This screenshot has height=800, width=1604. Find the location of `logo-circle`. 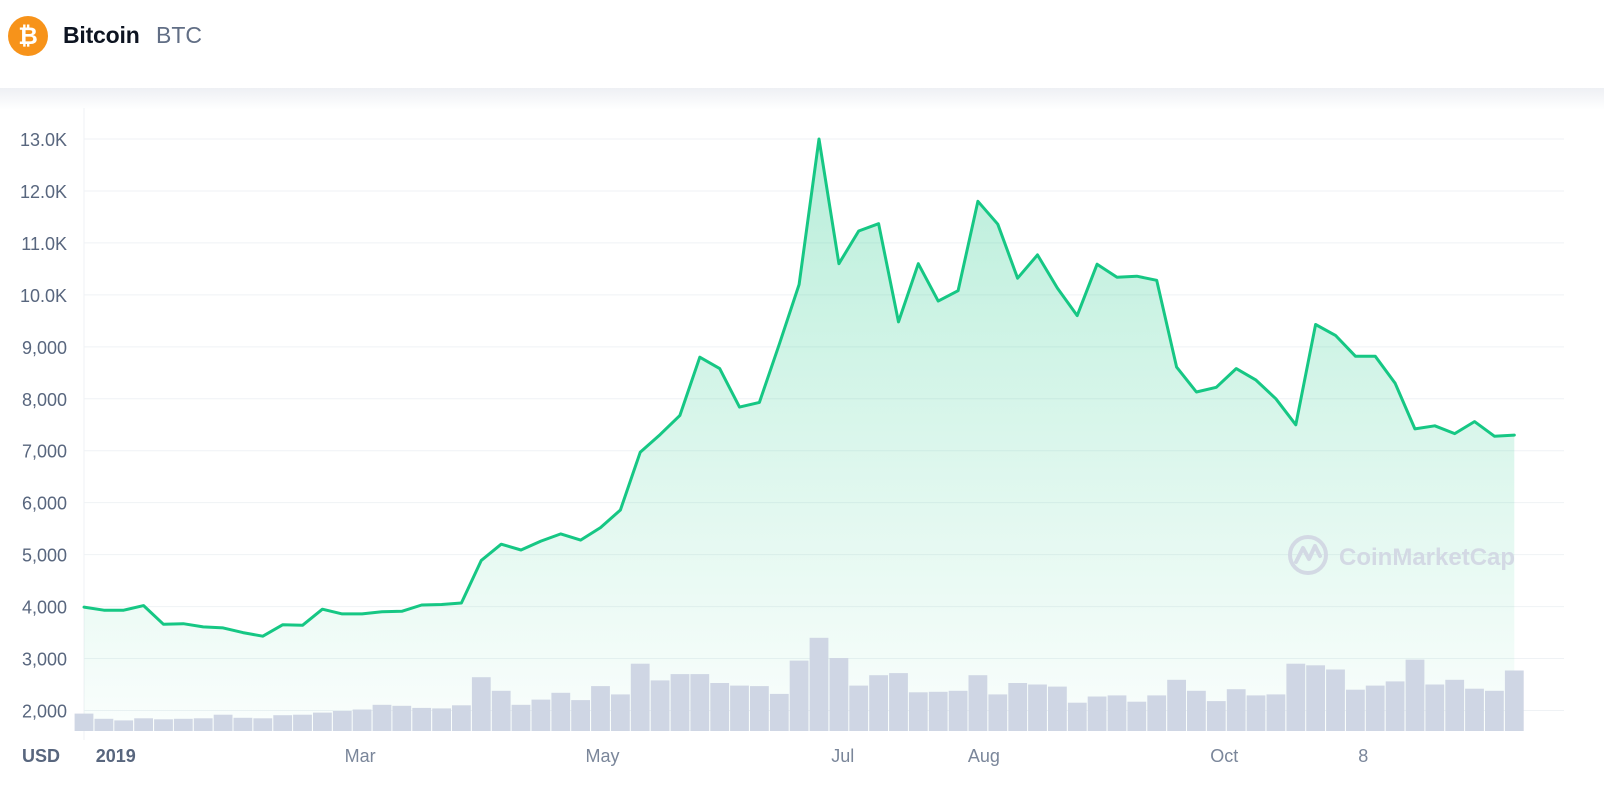

logo-circle is located at coordinates (28, 36).